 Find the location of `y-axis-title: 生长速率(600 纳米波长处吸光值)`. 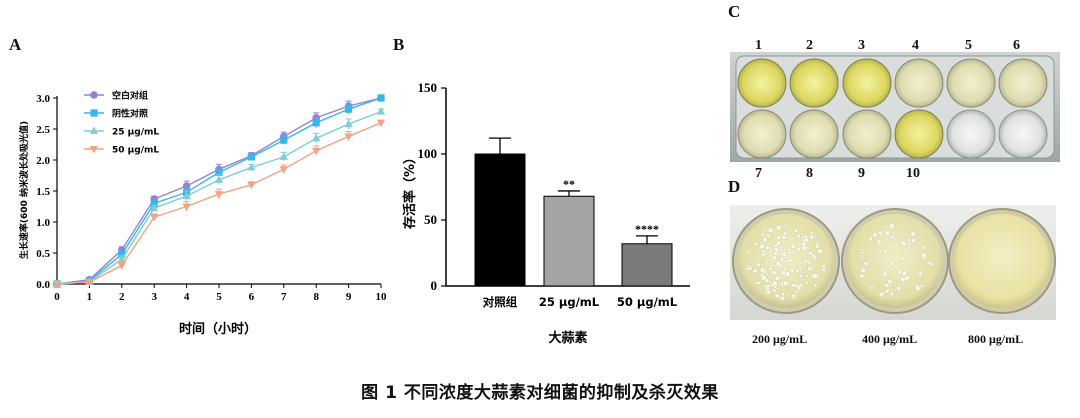

y-axis-title: 生长速率(600 纳米波长处吸光值) is located at coordinates (24, 190).